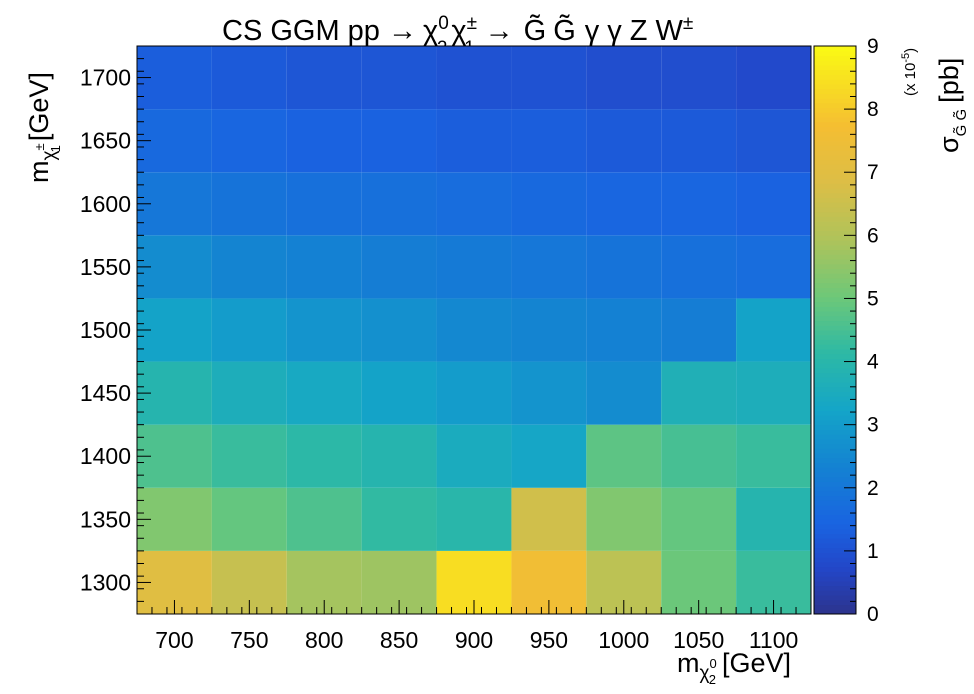 This screenshot has height=694, width=974. I want to click on z-axis-multiplier: (x 10-5), so click(909, 72).